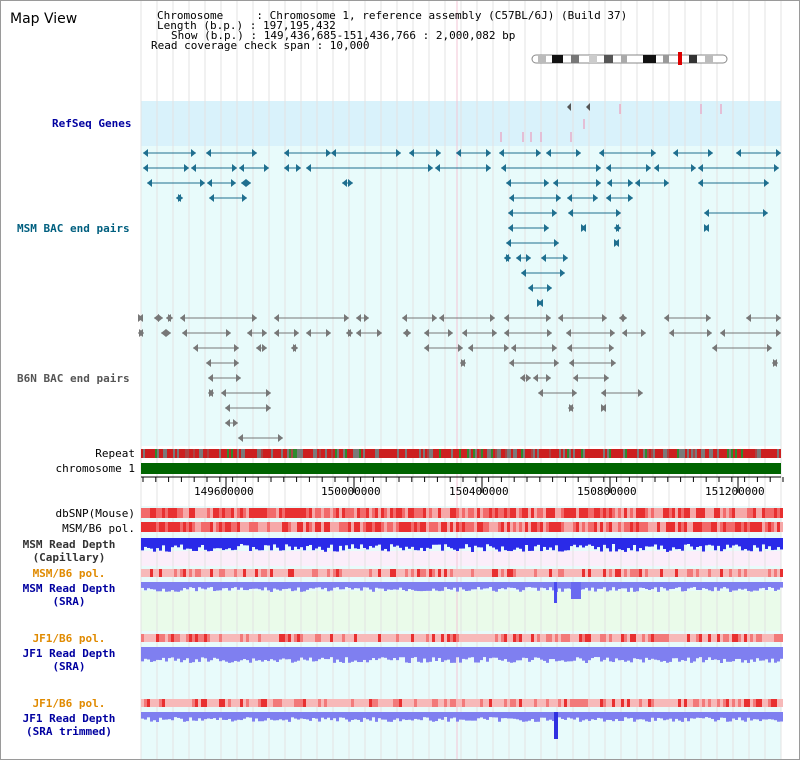  Describe the element at coordinates (73, 228) in the screenshot. I see `msm-bac-track-label: MSM BAC end pairs` at that location.